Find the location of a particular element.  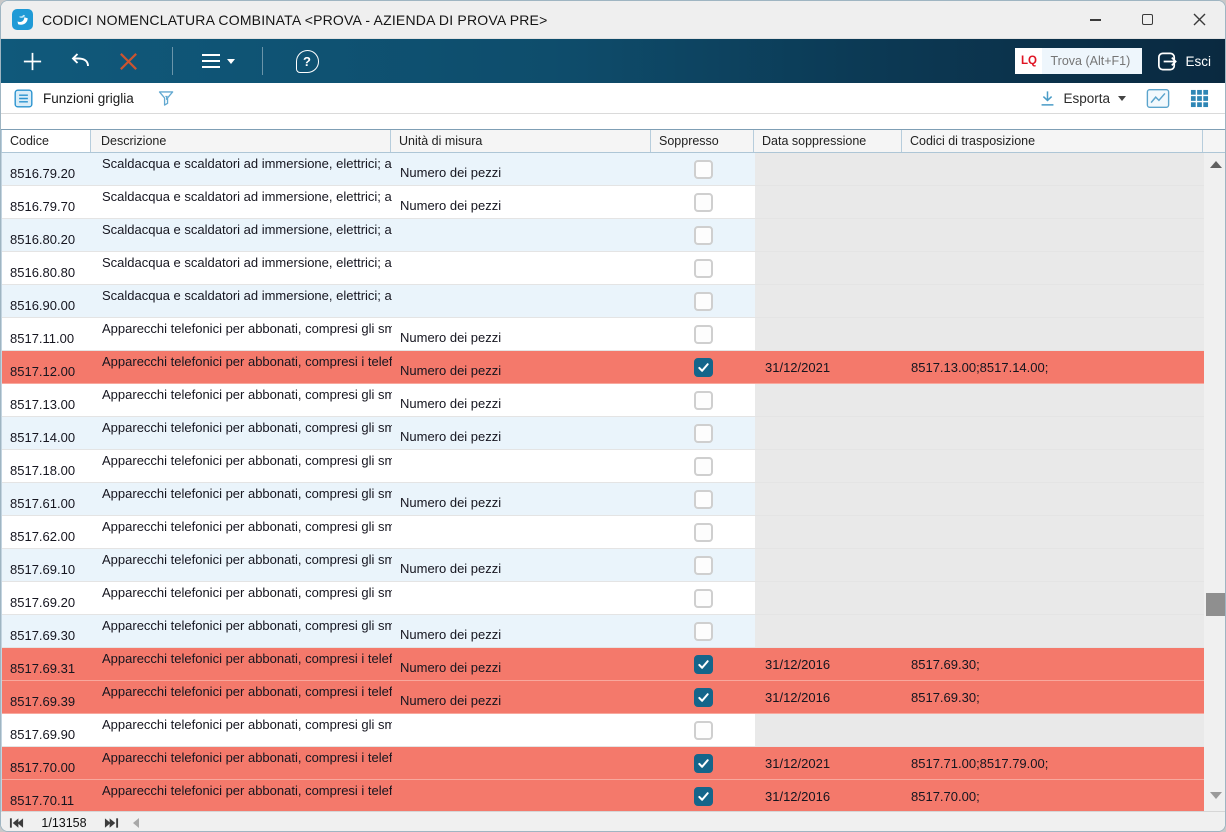

vertical-scrollbar is located at coordinates (1214, 482).